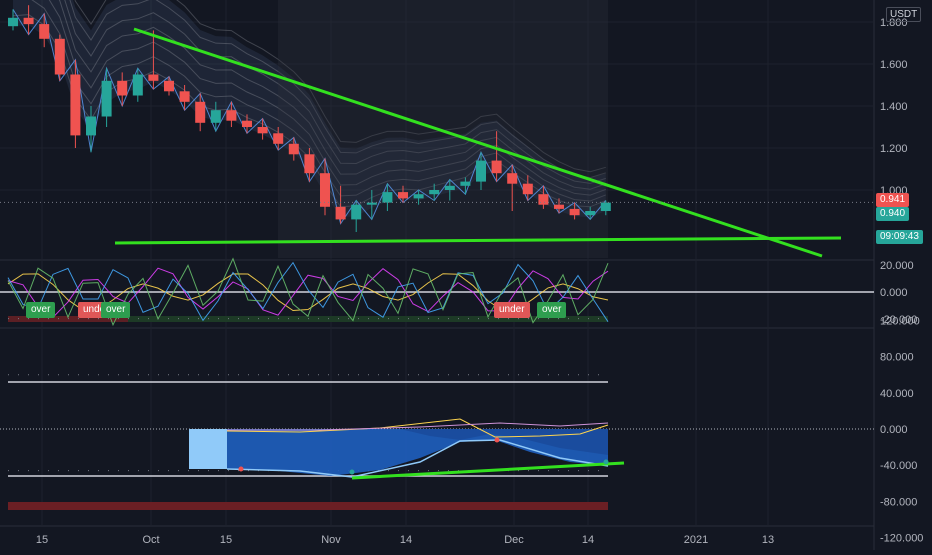 The height and width of the screenshot is (555, 932). Describe the element at coordinates (897, 266) in the screenshot. I see `osc-tick-label: 20.000` at that location.